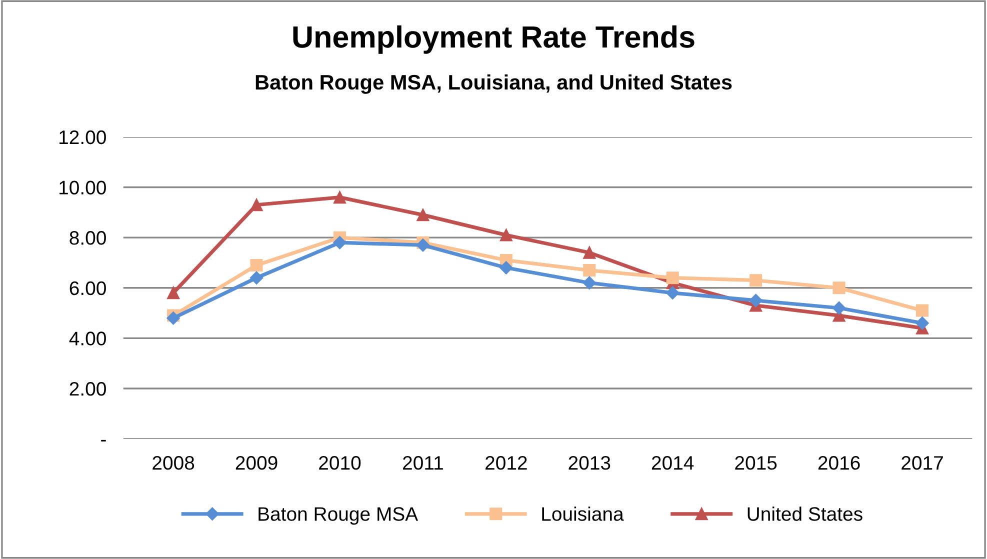 This screenshot has height=559, width=987. What do you see at coordinates (338, 516) in the screenshot?
I see `legend-label: Baton Rouge MSA` at bounding box center [338, 516].